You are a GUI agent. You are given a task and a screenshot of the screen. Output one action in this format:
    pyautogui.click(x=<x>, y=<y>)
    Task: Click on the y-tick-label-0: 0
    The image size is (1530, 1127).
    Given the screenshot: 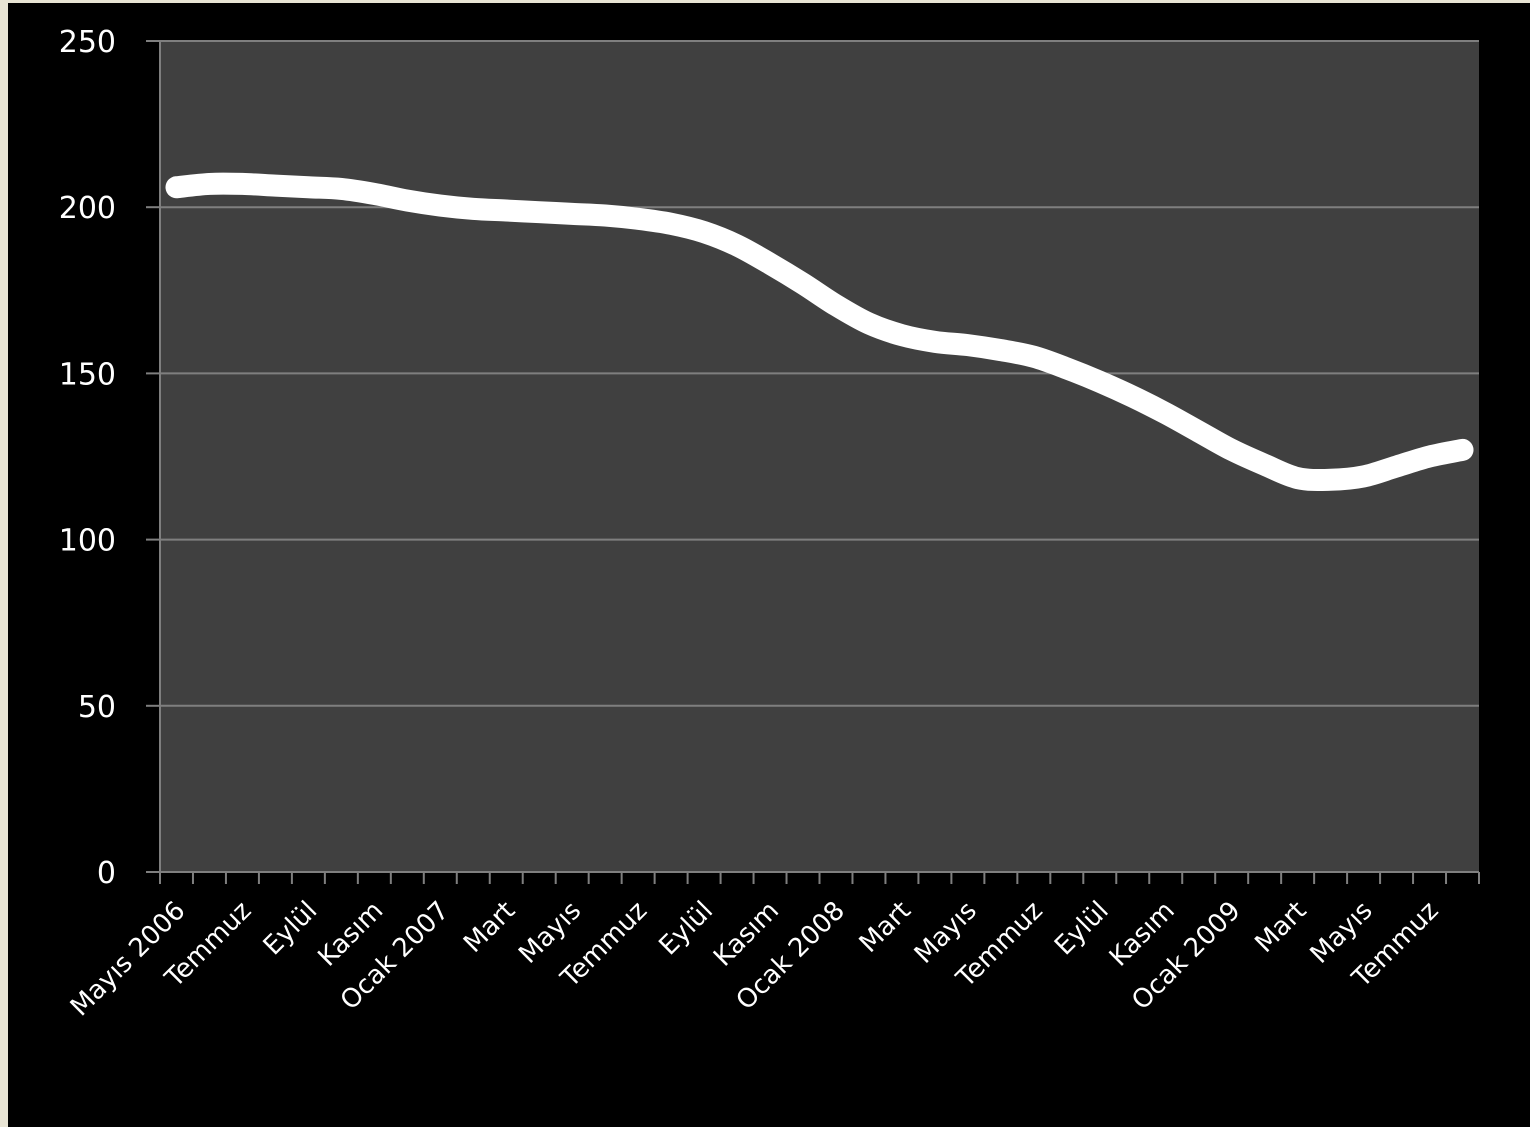 What is the action you would take?
    pyautogui.click(x=106, y=873)
    